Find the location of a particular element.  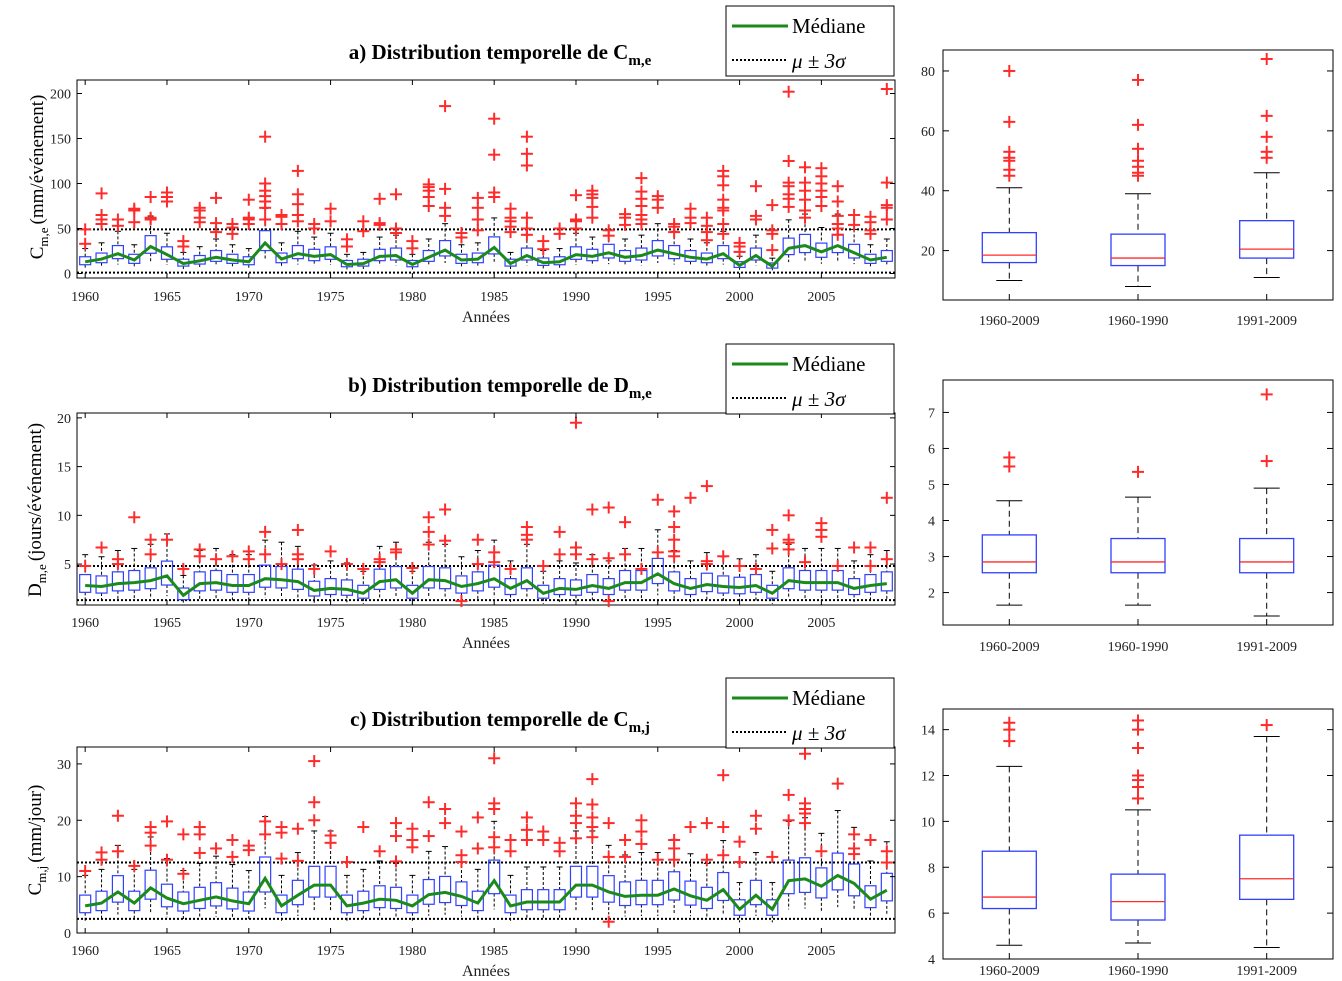

x-tick-label: 1975 is located at coordinates (331, 951).